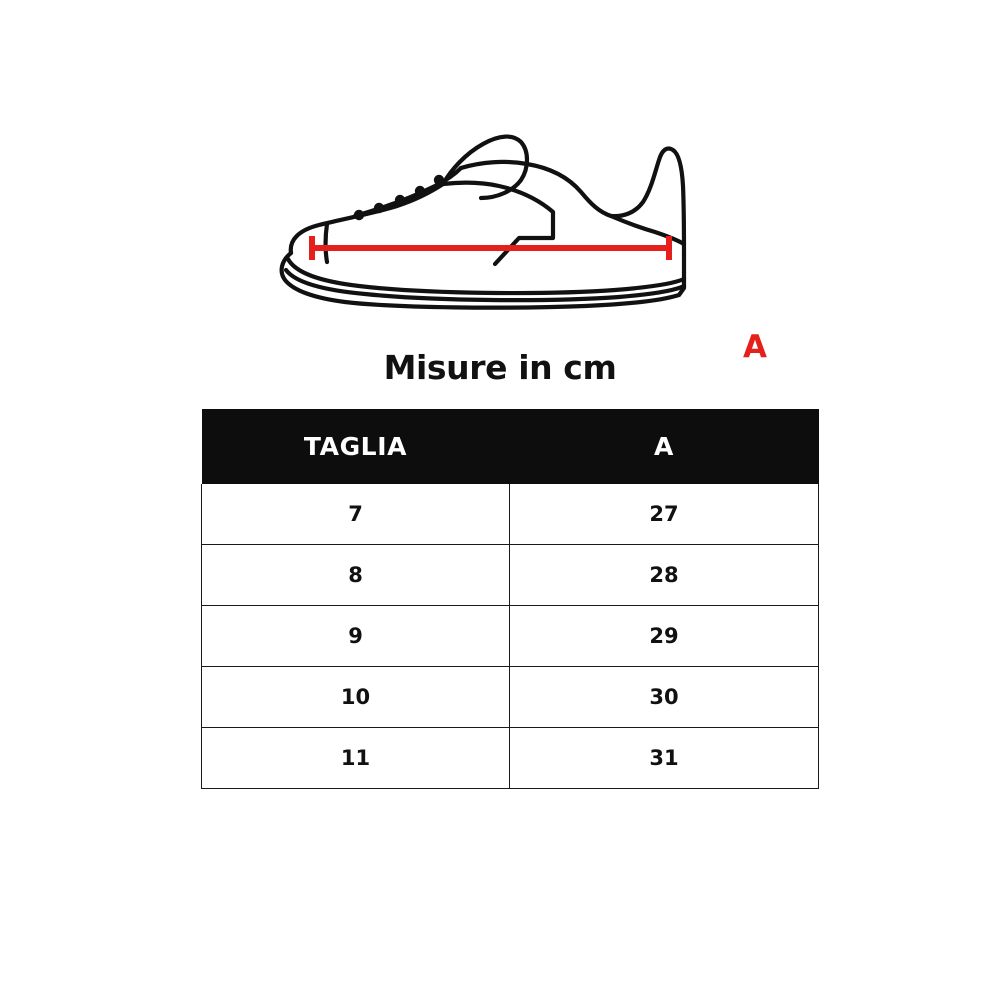 Image resolution: width=1000 pixels, height=1000 pixels. I want to click on midsole-line-lower, so click(485, 285).